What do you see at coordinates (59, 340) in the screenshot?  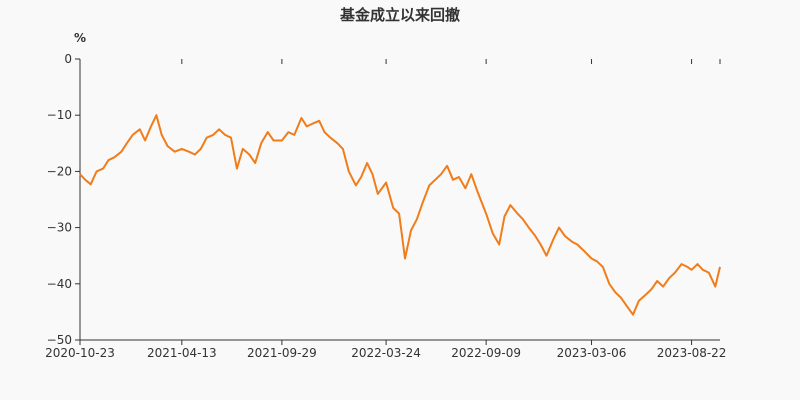 I see `y-tick-label: −50` at bounding box center [59, 340].